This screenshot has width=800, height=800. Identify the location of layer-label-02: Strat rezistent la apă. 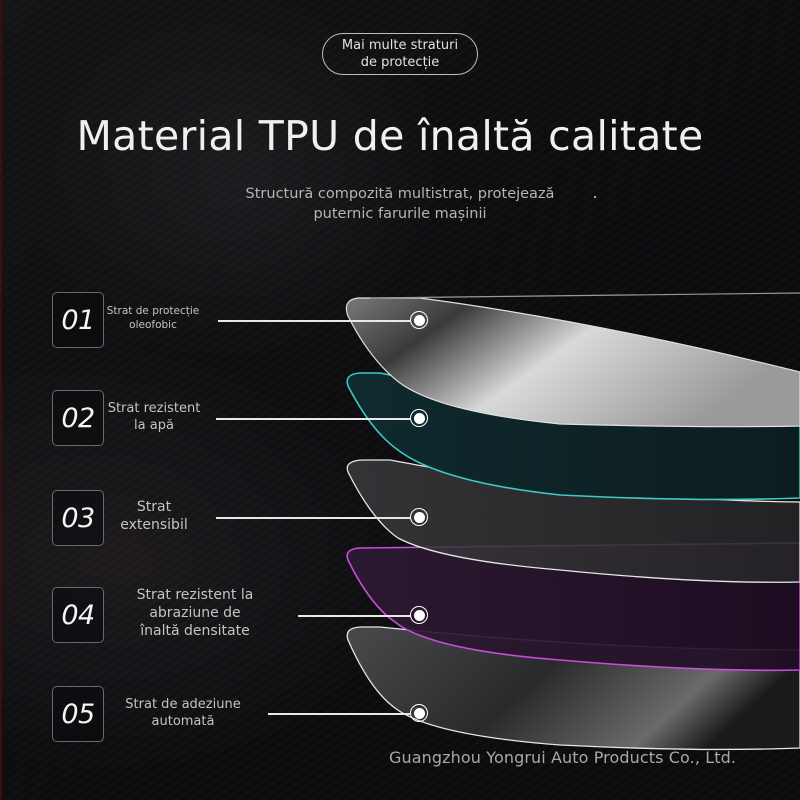
(154, 418).